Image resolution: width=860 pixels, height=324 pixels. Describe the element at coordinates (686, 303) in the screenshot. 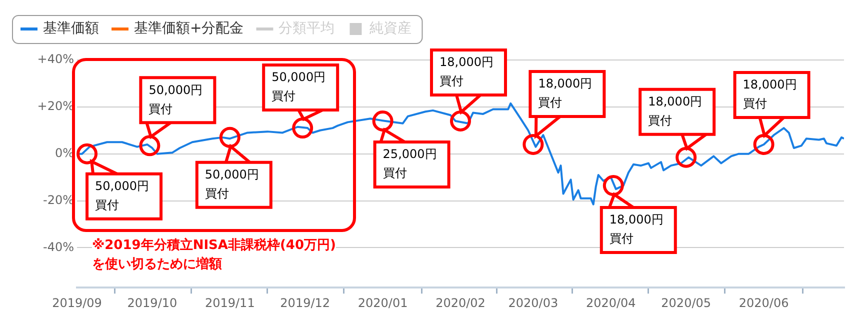

I see `x-tick-label: 2020/05` at that location.